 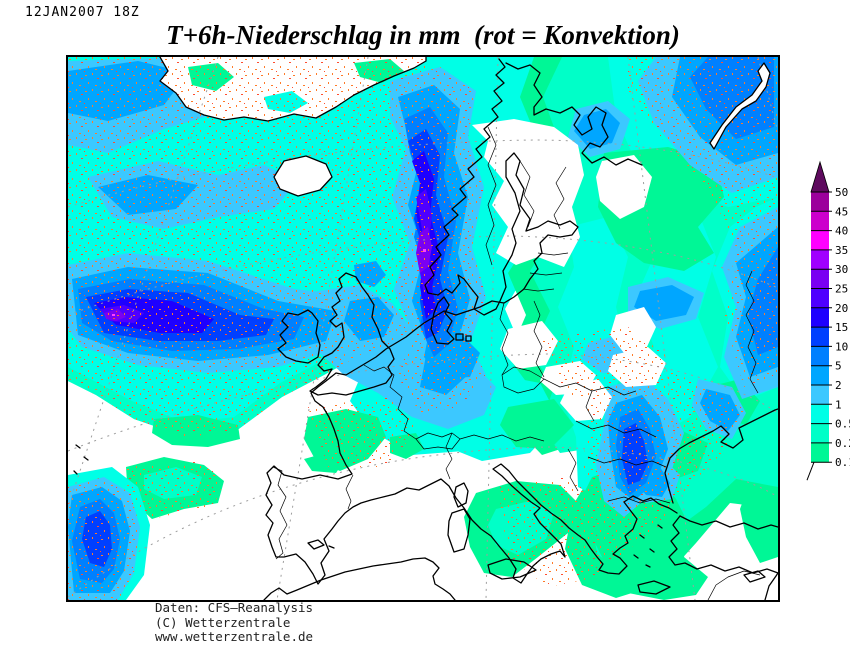 I want to click on legend-tick-label: 0.5, so click(x=842, y=424).